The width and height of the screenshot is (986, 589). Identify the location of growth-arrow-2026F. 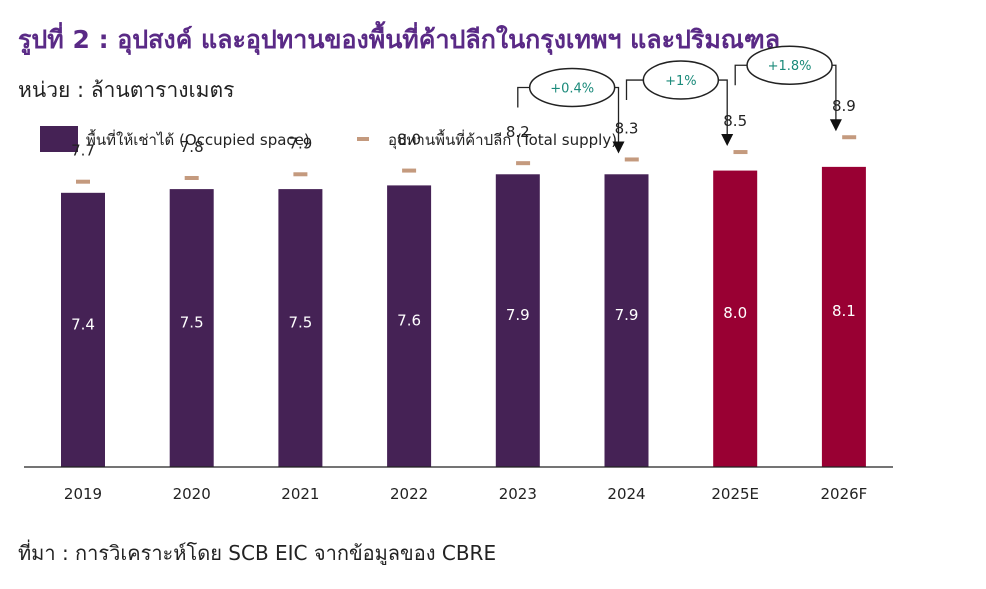
(835, 125).